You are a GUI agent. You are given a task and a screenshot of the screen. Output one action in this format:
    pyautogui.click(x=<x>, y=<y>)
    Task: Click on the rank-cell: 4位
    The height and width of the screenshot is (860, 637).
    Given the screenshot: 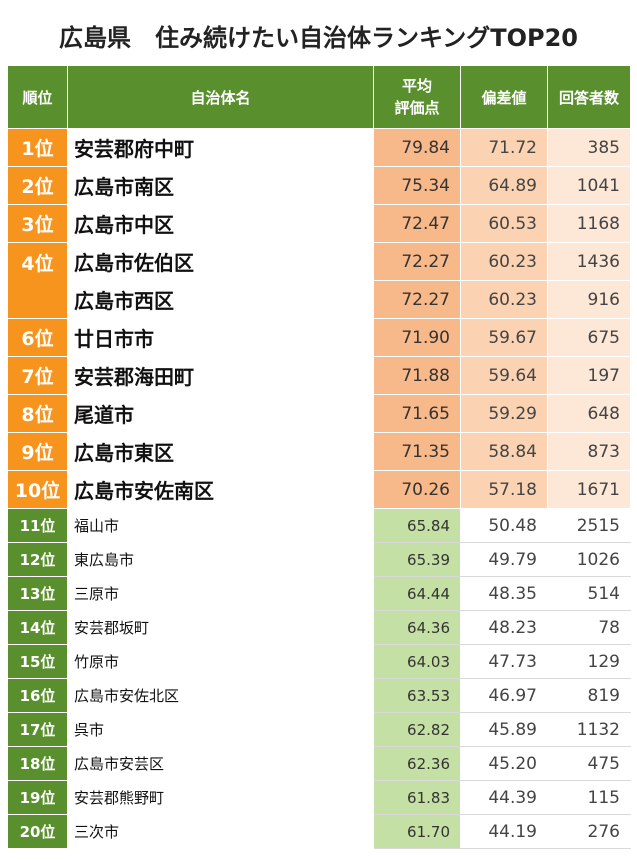 What is the action you would take?
    pyautogui.click(x=37, y=280)
    